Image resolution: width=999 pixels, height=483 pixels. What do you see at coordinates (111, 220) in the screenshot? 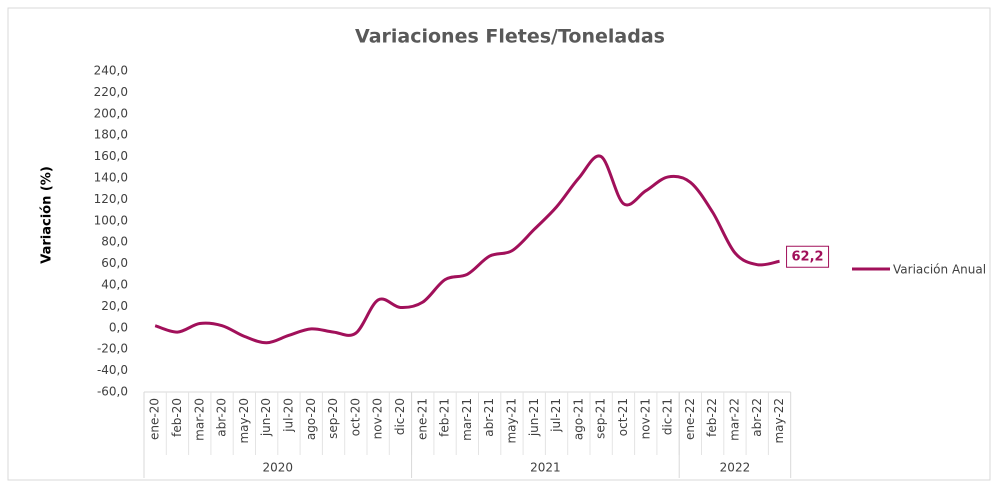
I see `y-tick-label: 100,0` at bounding box center [111, 220].